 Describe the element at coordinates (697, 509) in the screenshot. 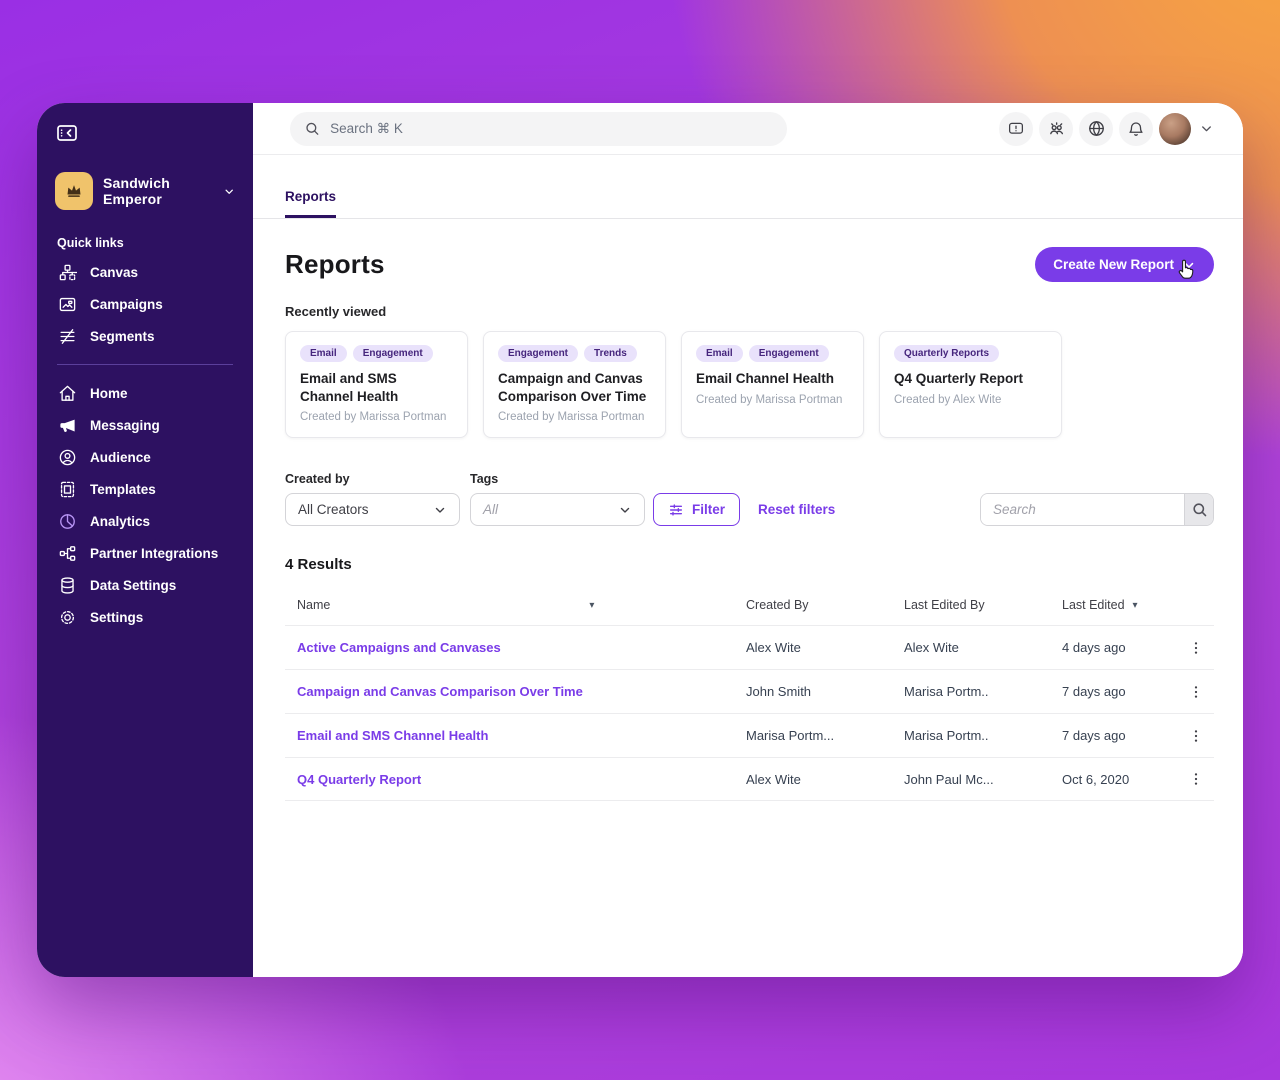

I see `filter-button: Filter` at that location.